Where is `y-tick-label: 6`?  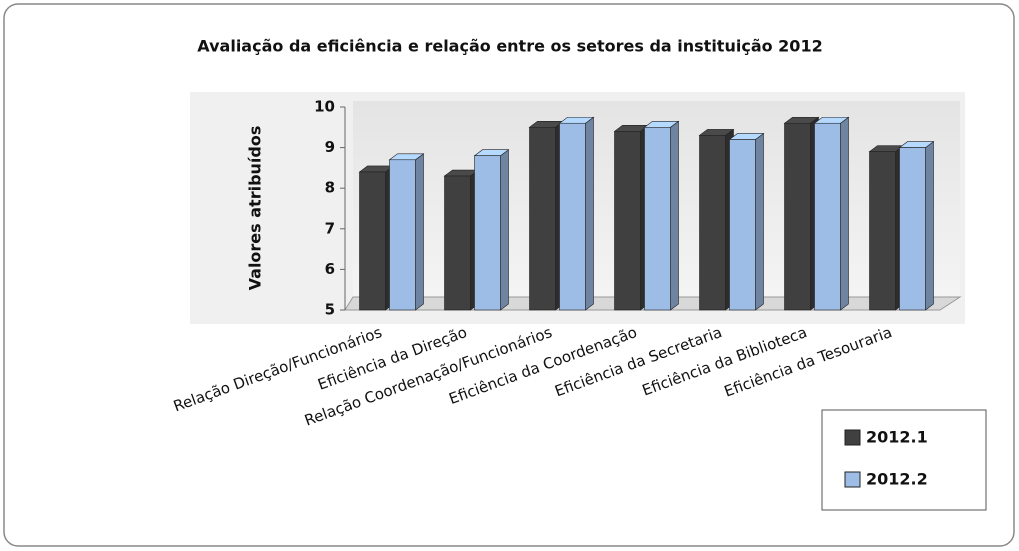 y-tick-label: 6 is located at coordinates (330, 269).